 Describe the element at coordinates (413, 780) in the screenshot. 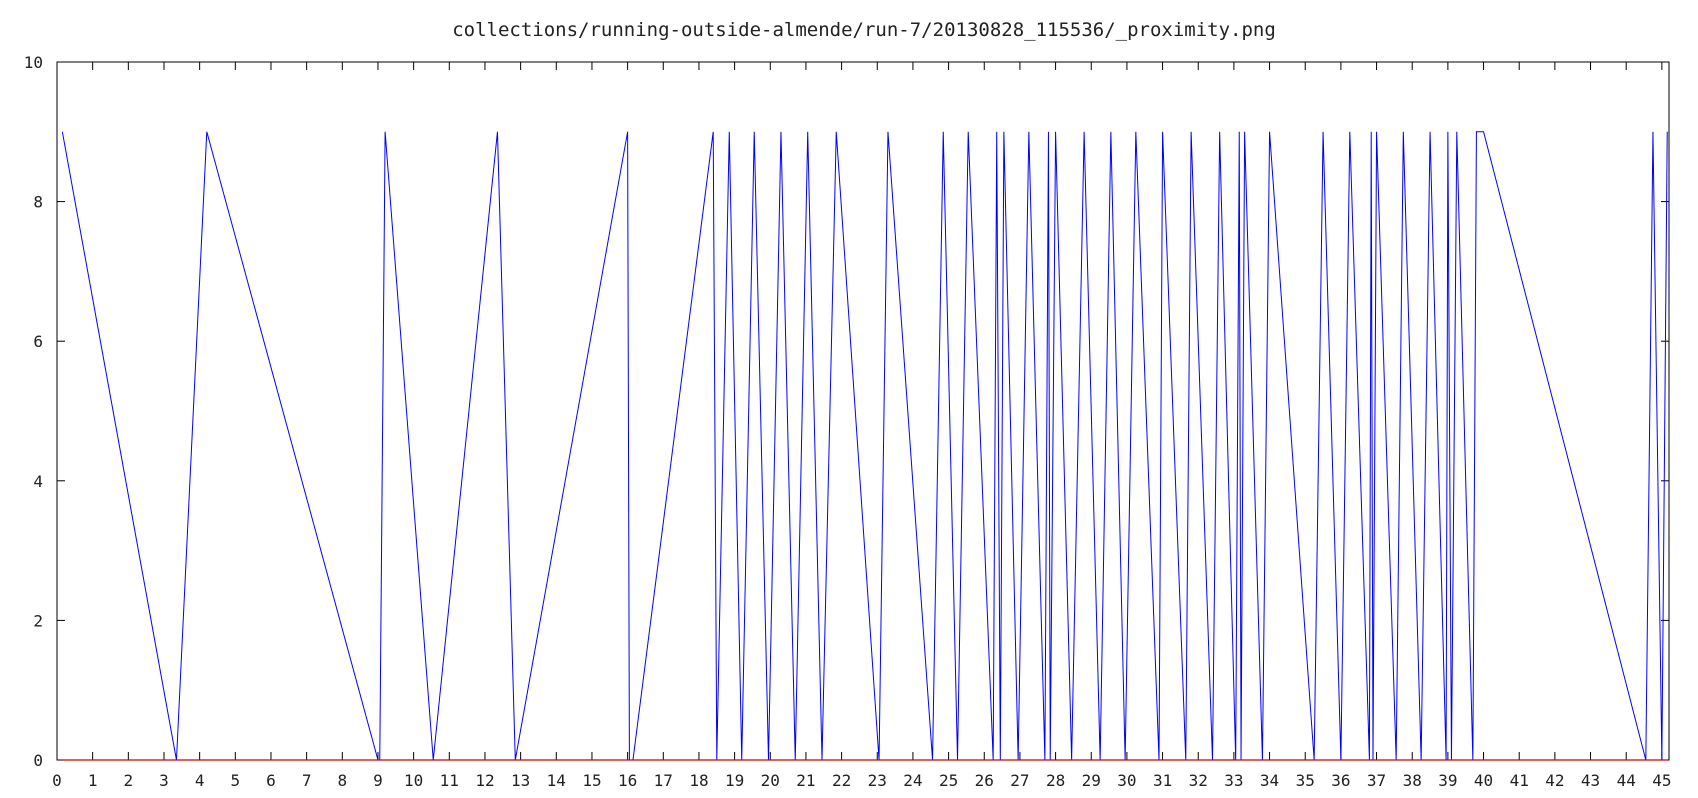

I see `x-tick-label: 10` at that location.